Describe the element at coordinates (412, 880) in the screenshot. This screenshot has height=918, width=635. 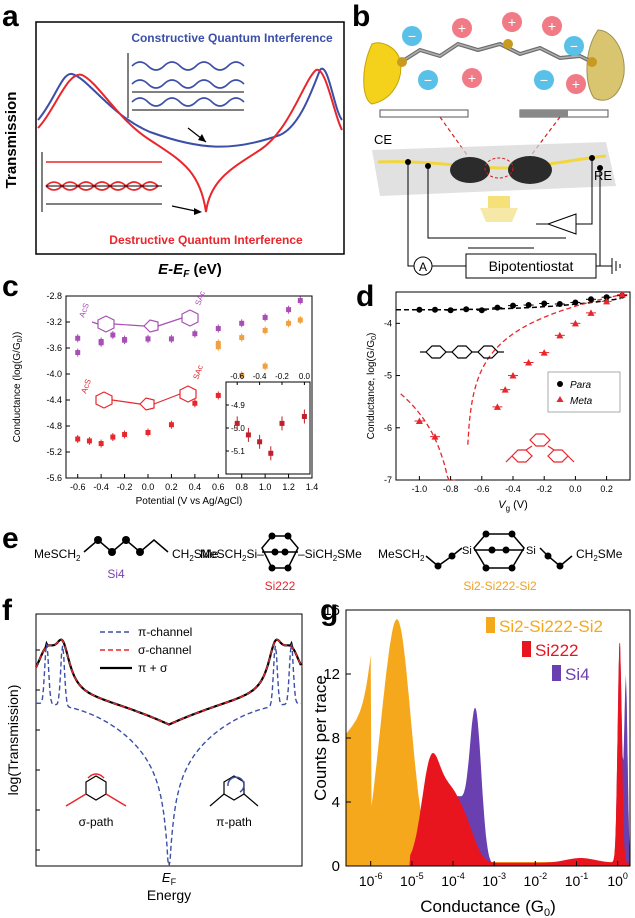
I see `panel-g-xtick-label: 10⁻⁵` at that location.